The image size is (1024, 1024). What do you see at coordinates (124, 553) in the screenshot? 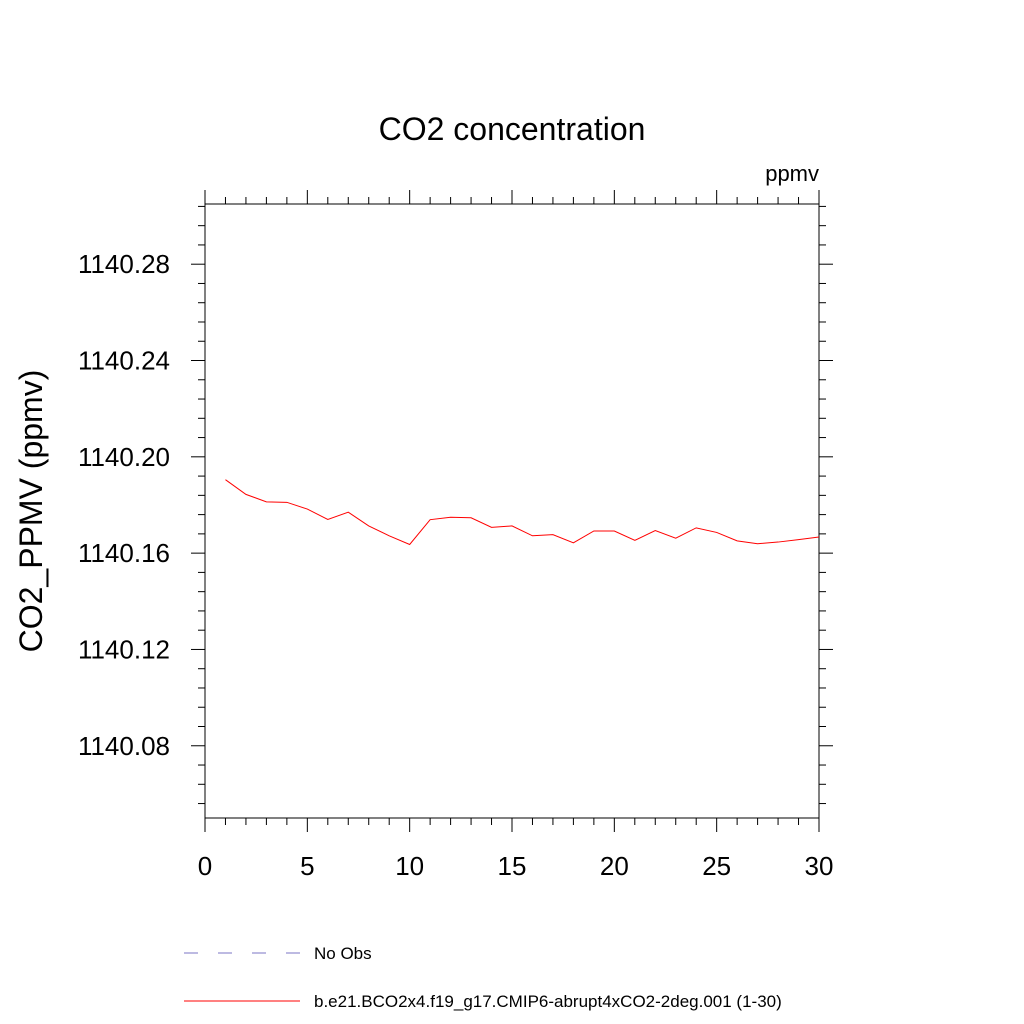
I see `y-tick-label: 1140.16` at bounding box center [124, 553].